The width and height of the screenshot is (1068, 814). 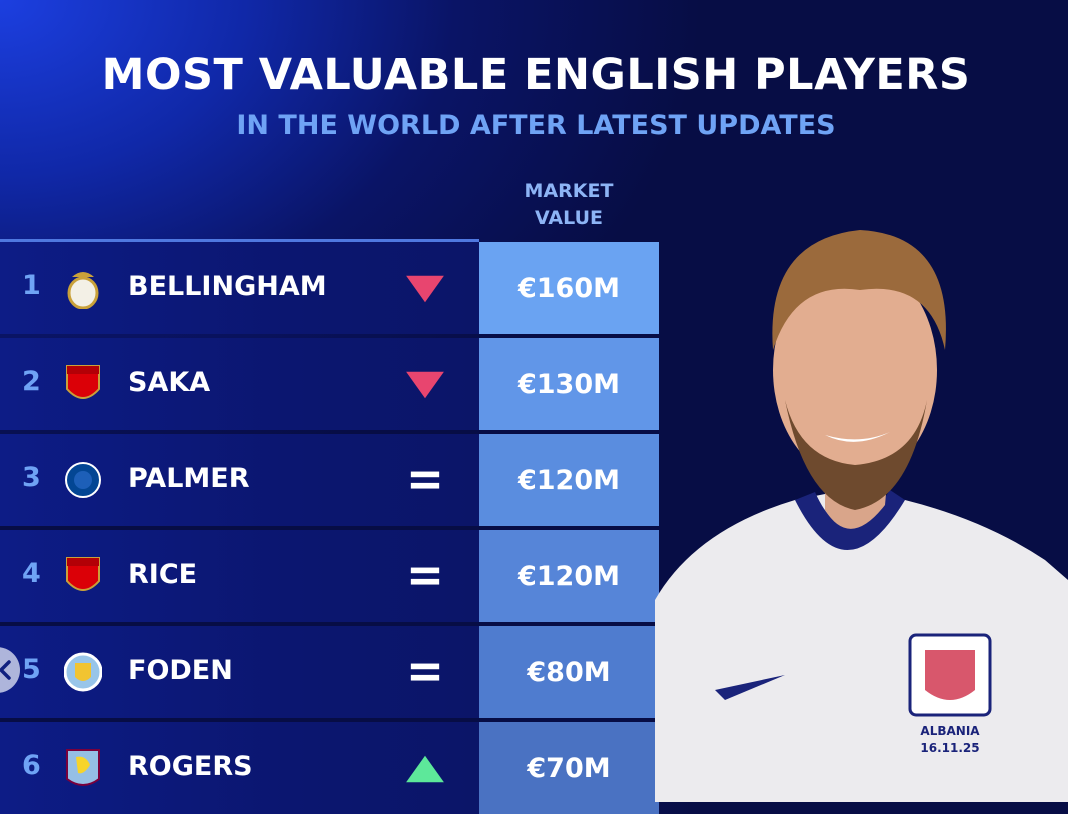 I want to click on market-value-cell: €80M, so click(x=569, y=672).